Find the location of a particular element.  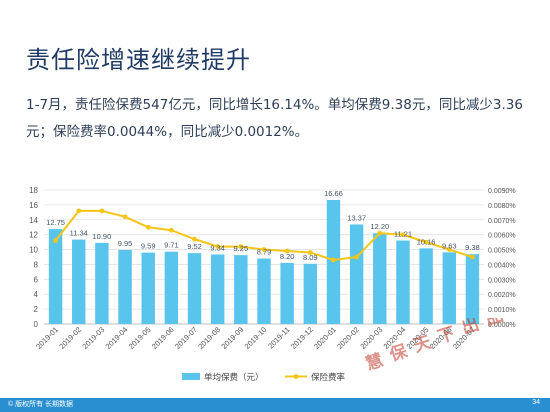

bar-data-label: 8.79 is located at coordinates (264, 252).